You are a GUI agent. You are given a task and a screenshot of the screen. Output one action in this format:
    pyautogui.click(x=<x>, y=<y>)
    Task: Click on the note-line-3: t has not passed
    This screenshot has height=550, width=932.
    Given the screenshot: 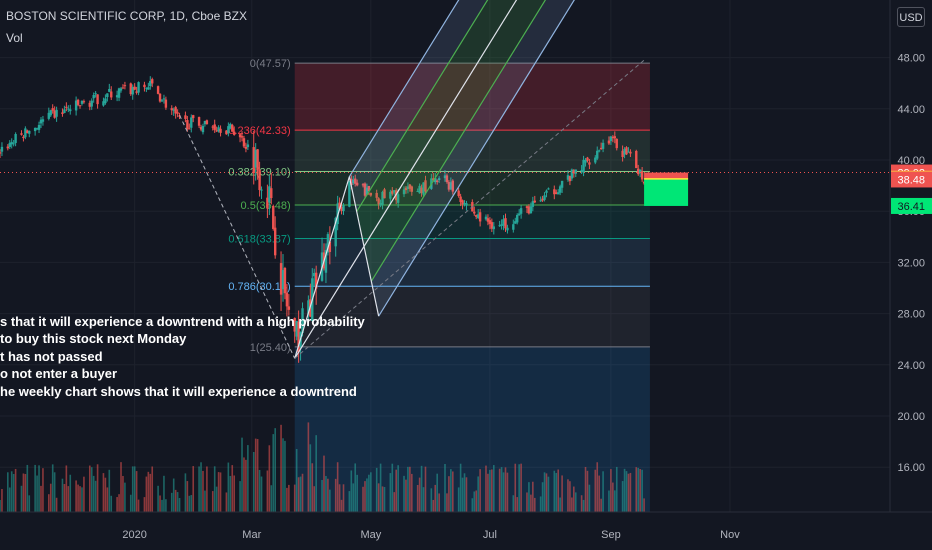 What is the action you would take?
    pyautogui.click(x=51, y=356)
    